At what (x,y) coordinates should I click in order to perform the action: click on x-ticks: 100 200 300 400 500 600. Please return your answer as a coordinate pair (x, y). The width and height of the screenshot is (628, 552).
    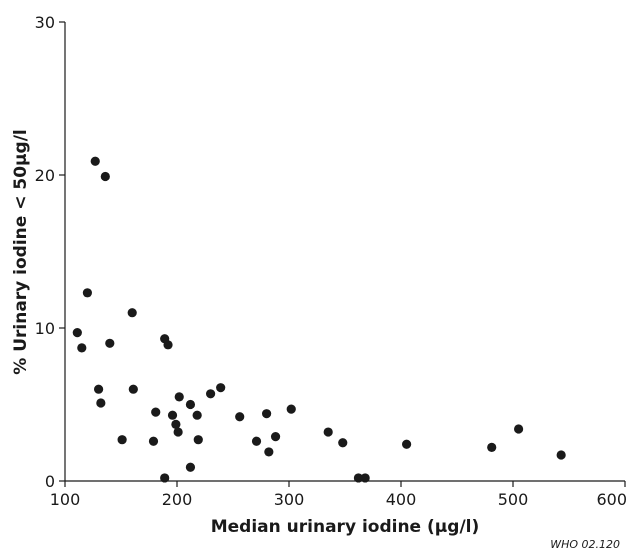
    Looking at the image, I should click on (338, 495).